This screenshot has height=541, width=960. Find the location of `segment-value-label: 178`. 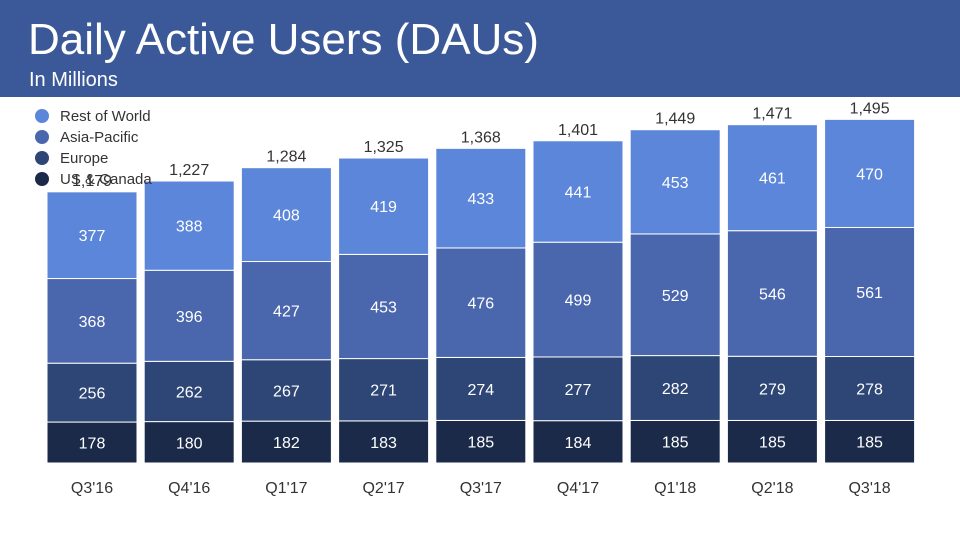

segment-value-label: 178 is located at coordinates (92, 444).